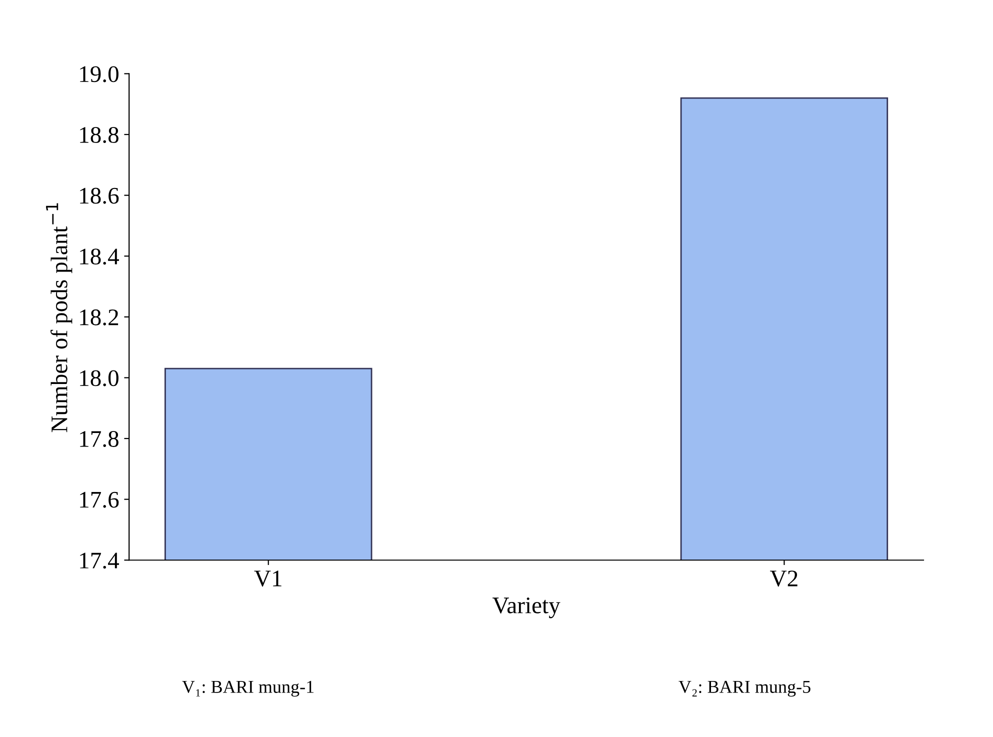 Image resolution: width=993 pixels, height=737 pixels. I want to click on y-axis-title: Number of pods plant$^{−1}$, so click(59, 317).